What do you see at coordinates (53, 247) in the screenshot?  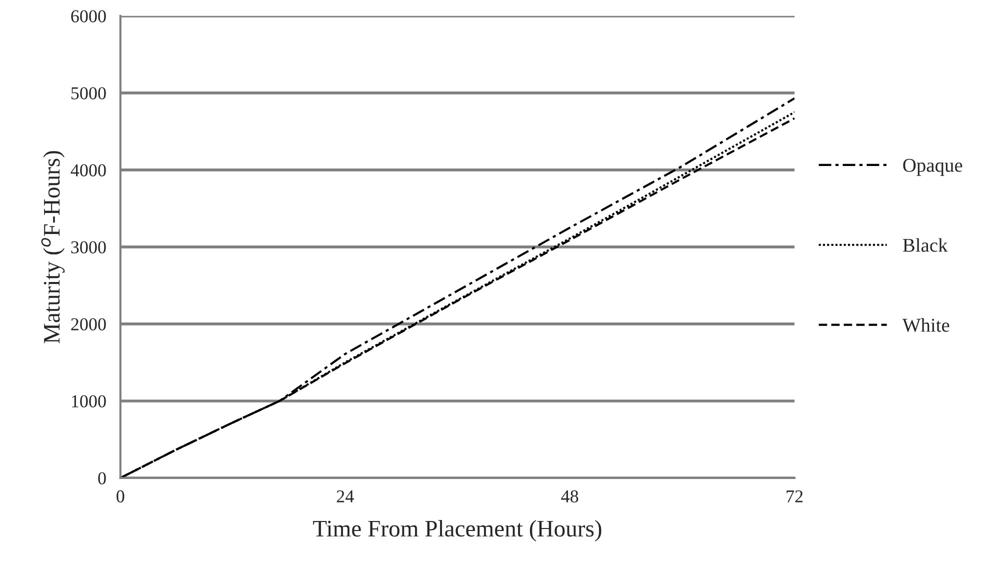 I see `y-axis-title: Maturity ($^{o}$F-Hours)` at bounding box center [53, 247].